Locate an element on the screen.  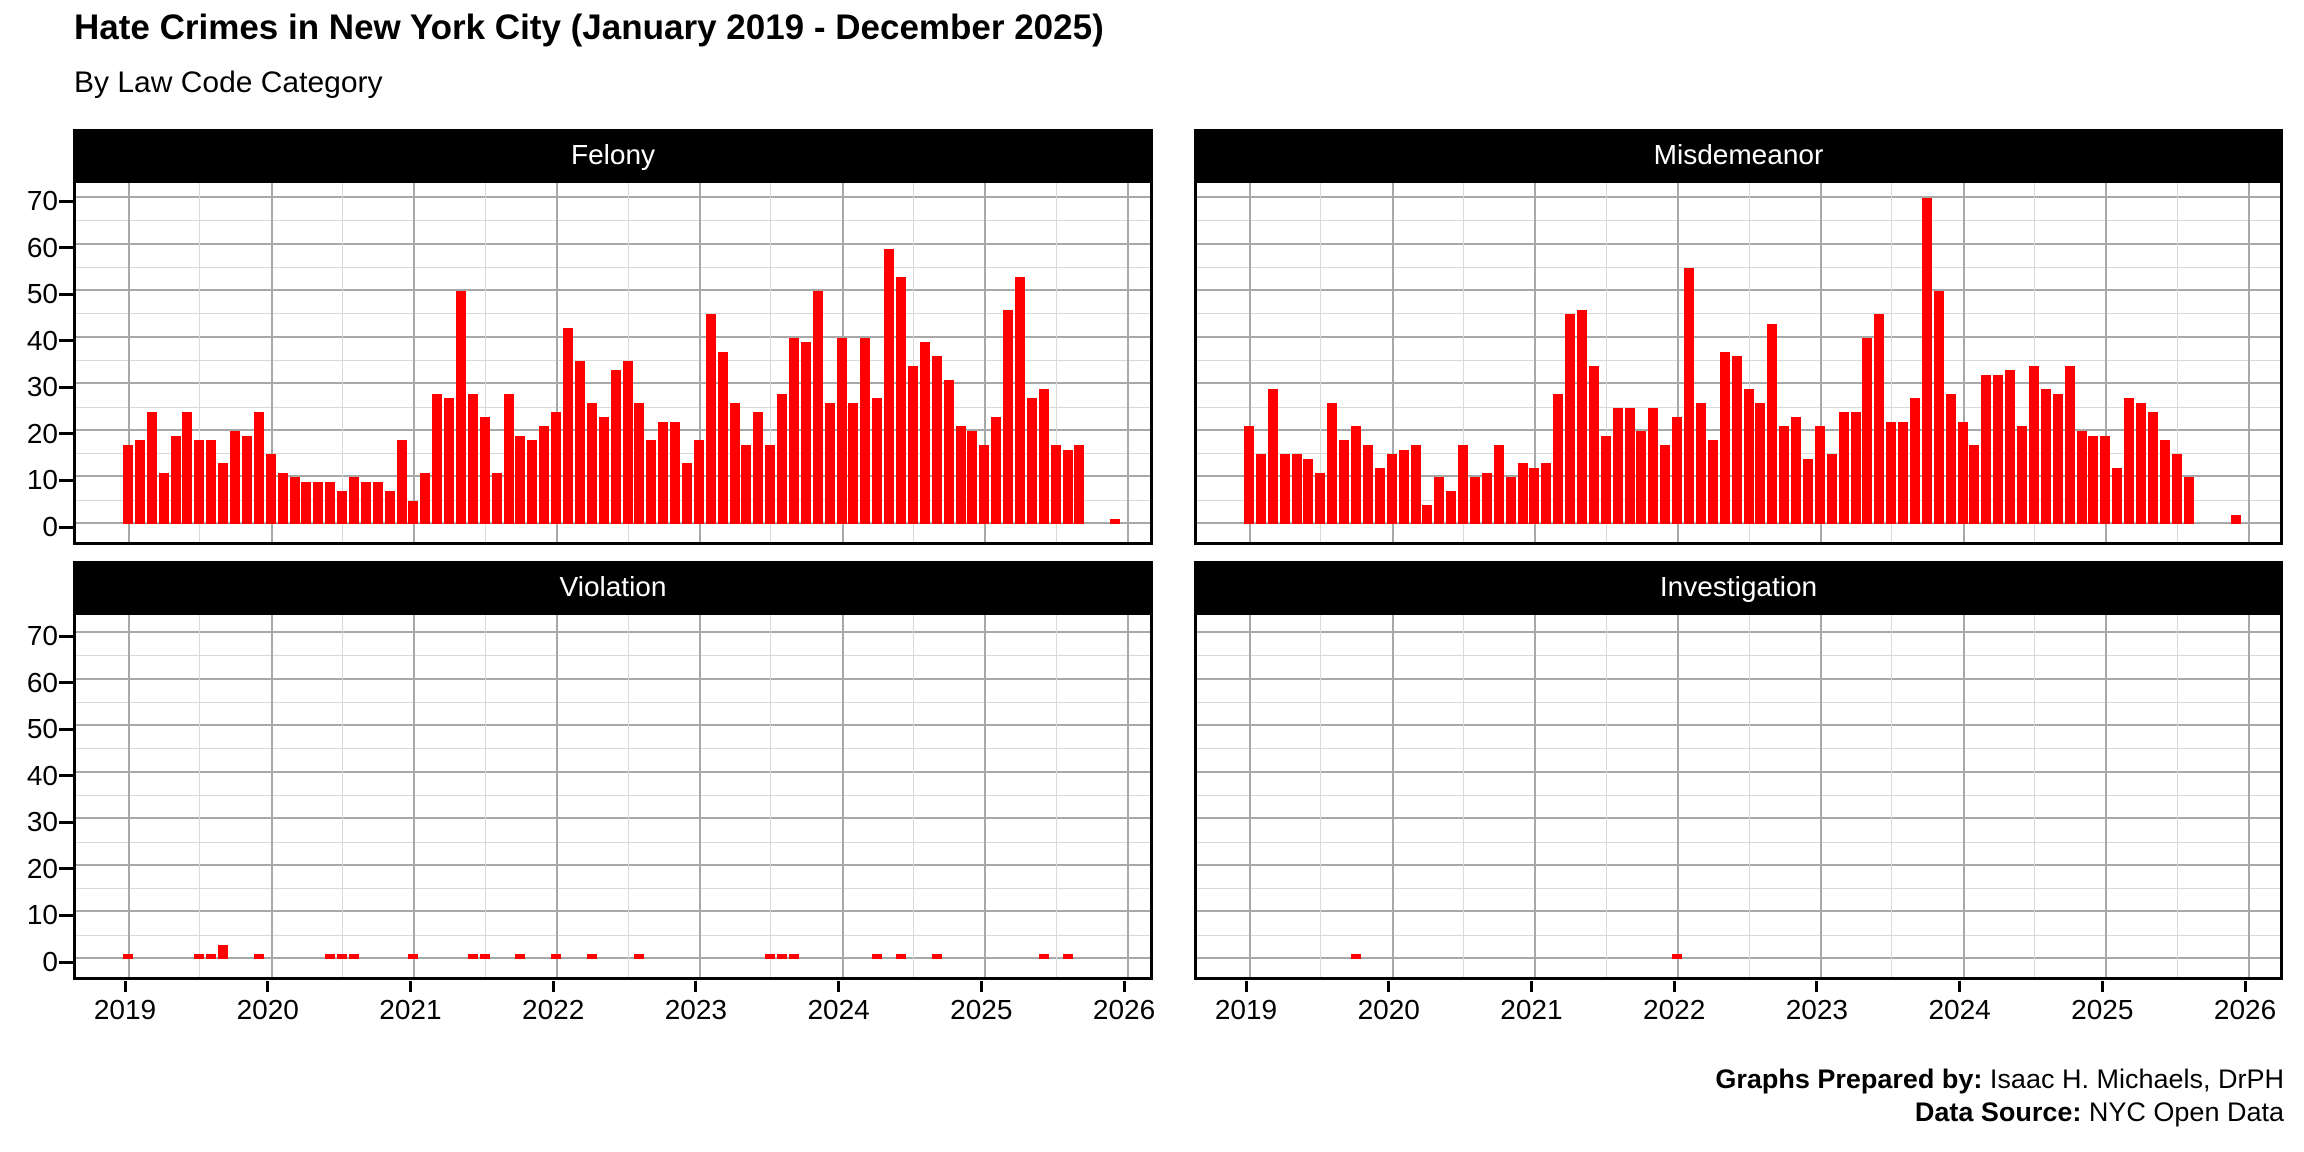
y-axis-tick is located at coordinates (66, 962).